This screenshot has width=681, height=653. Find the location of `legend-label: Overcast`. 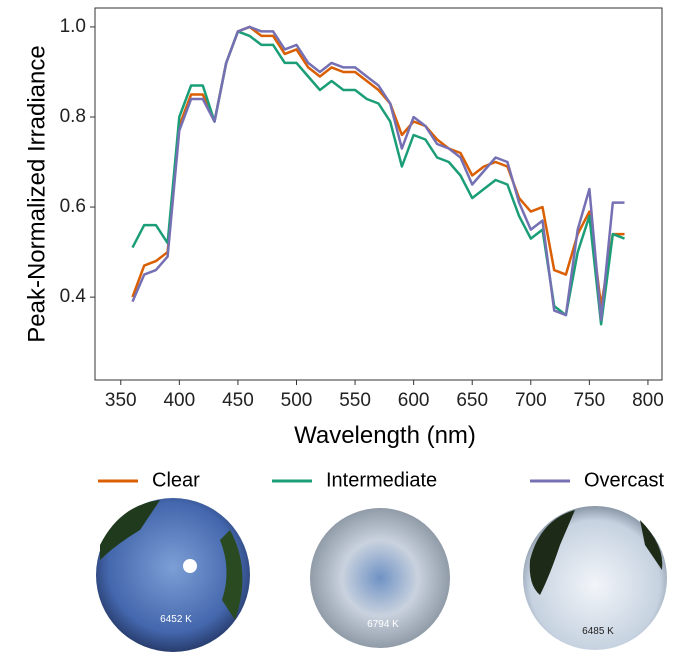

legend-label: Overcast is located at coordinates (624, 480).